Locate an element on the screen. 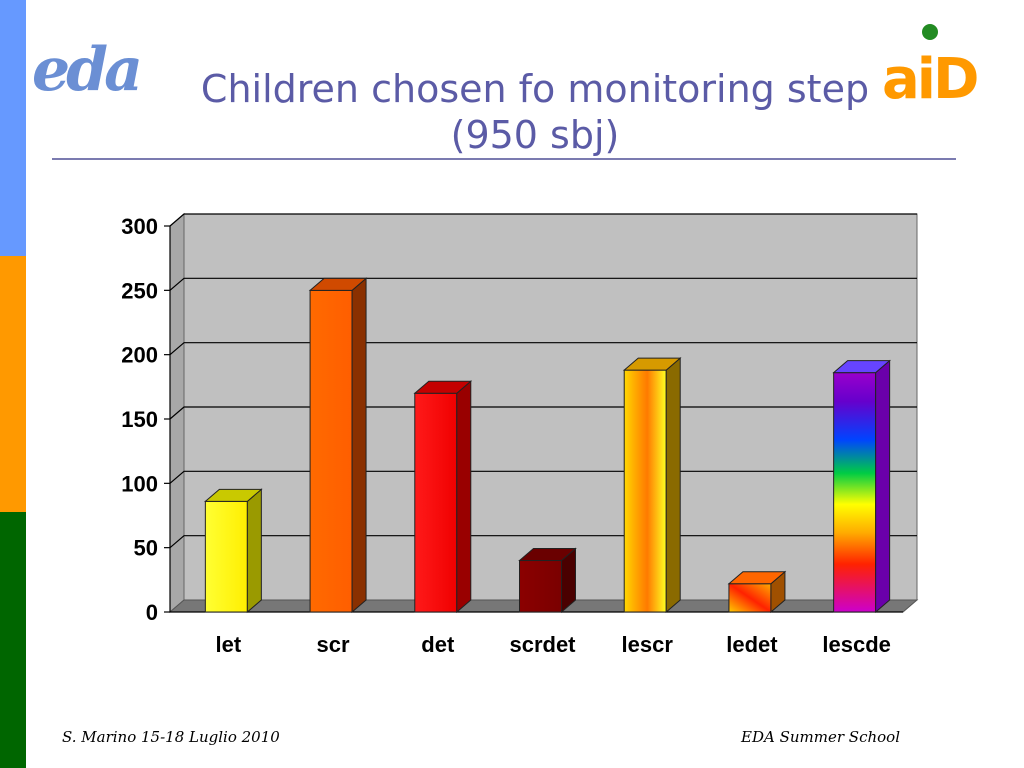  side-band-orange is located at coordinates (13, 384).